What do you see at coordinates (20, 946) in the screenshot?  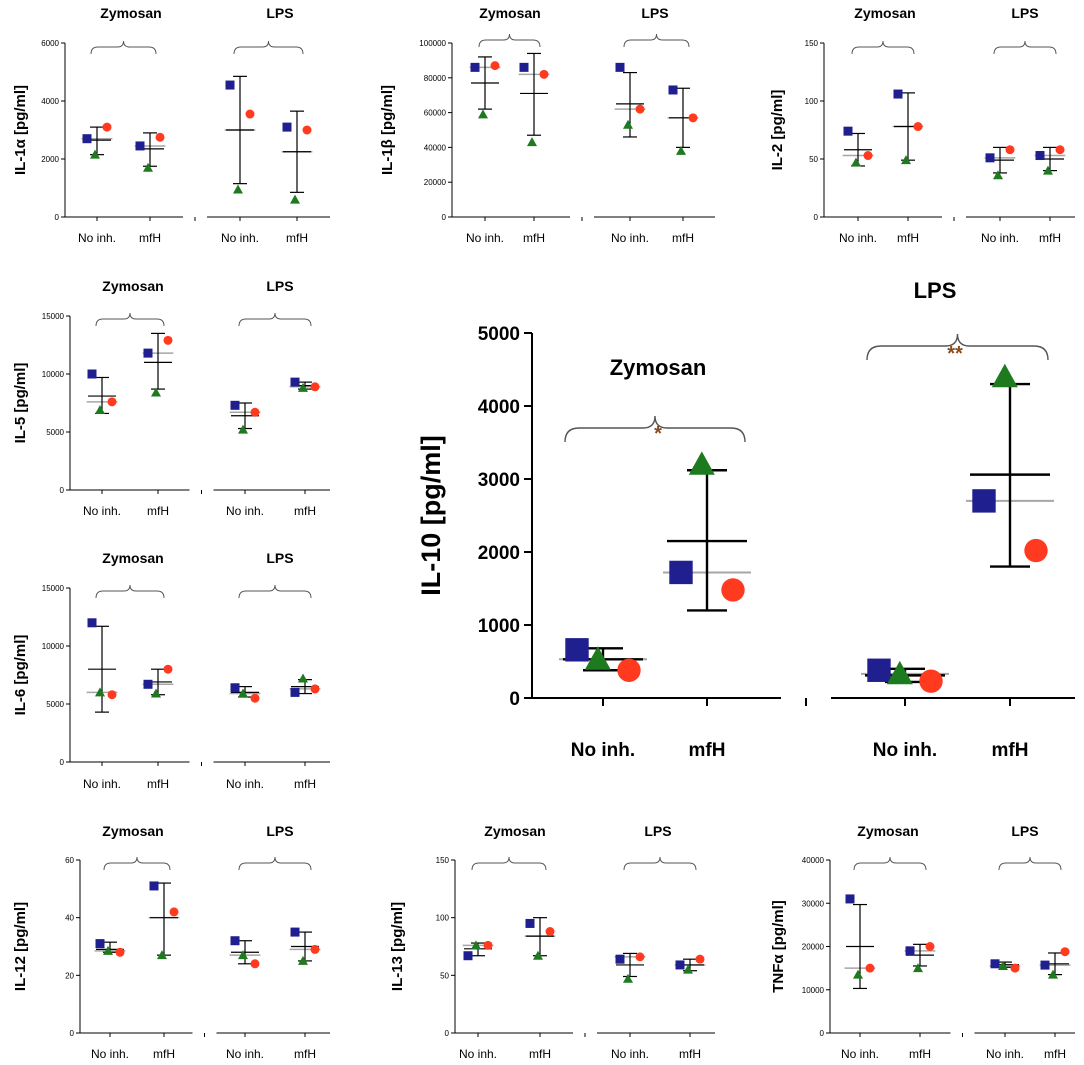 I see `y-axis-label: IL-12 [pg/ml]` at bounding box center [20, 946].